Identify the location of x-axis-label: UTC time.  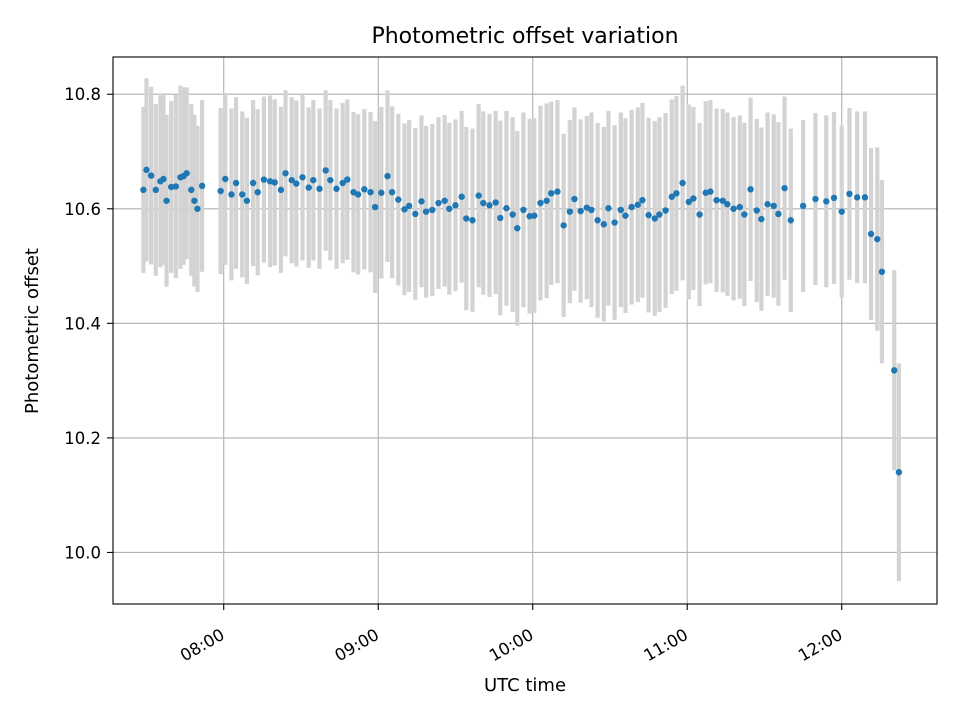
(525, 685).